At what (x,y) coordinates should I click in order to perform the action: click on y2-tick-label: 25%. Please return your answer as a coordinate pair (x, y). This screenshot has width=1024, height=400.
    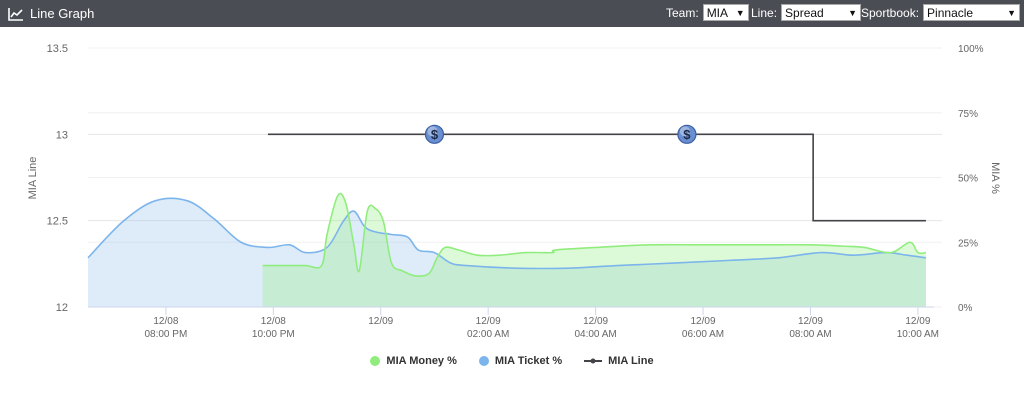
    Looking at the image, I should click on (968, 243).